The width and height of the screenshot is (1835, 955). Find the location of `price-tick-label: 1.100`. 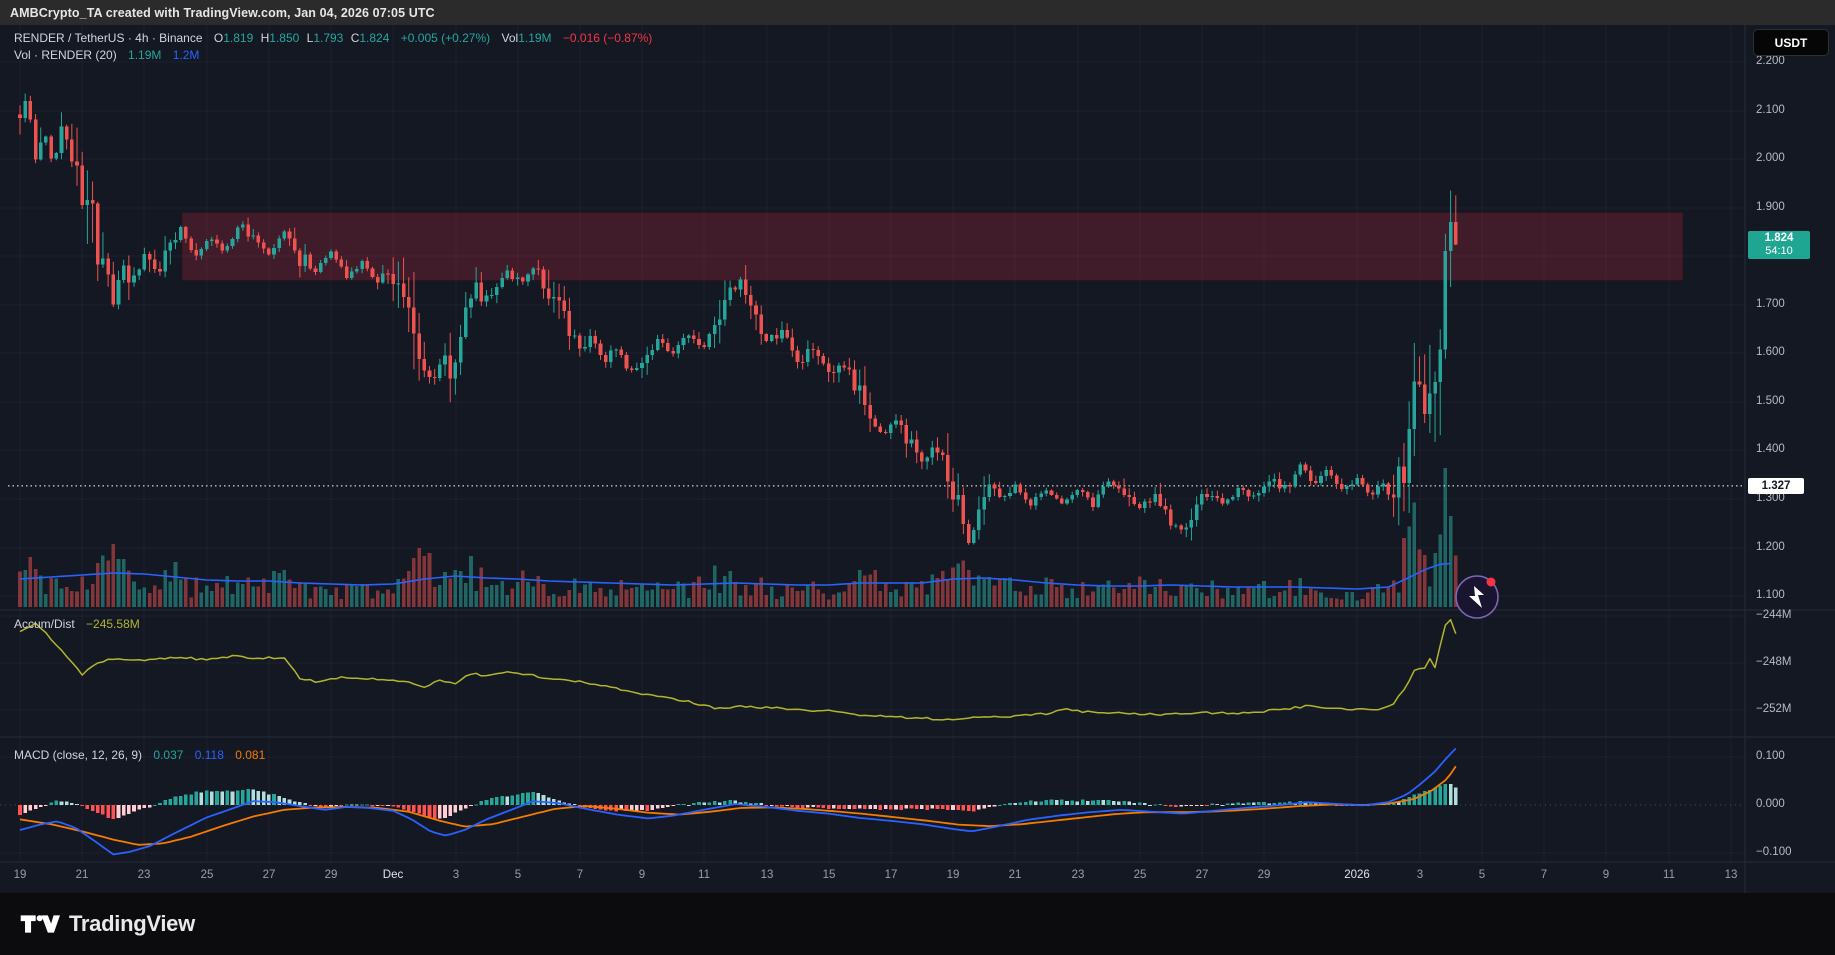

price-tick-label: 1.100 is located at coordinates (1770, 595).